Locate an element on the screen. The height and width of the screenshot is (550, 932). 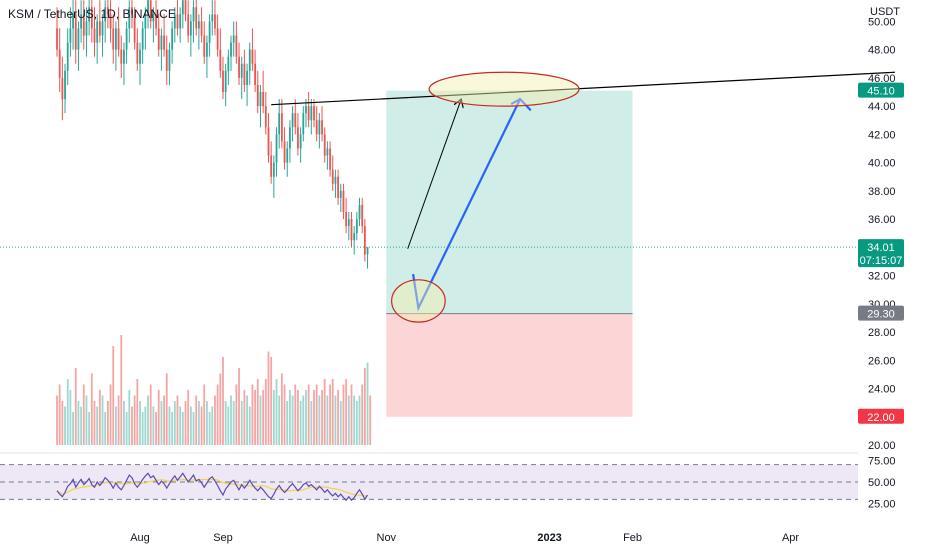
price-badge-target is located at coordinates (881, 90).